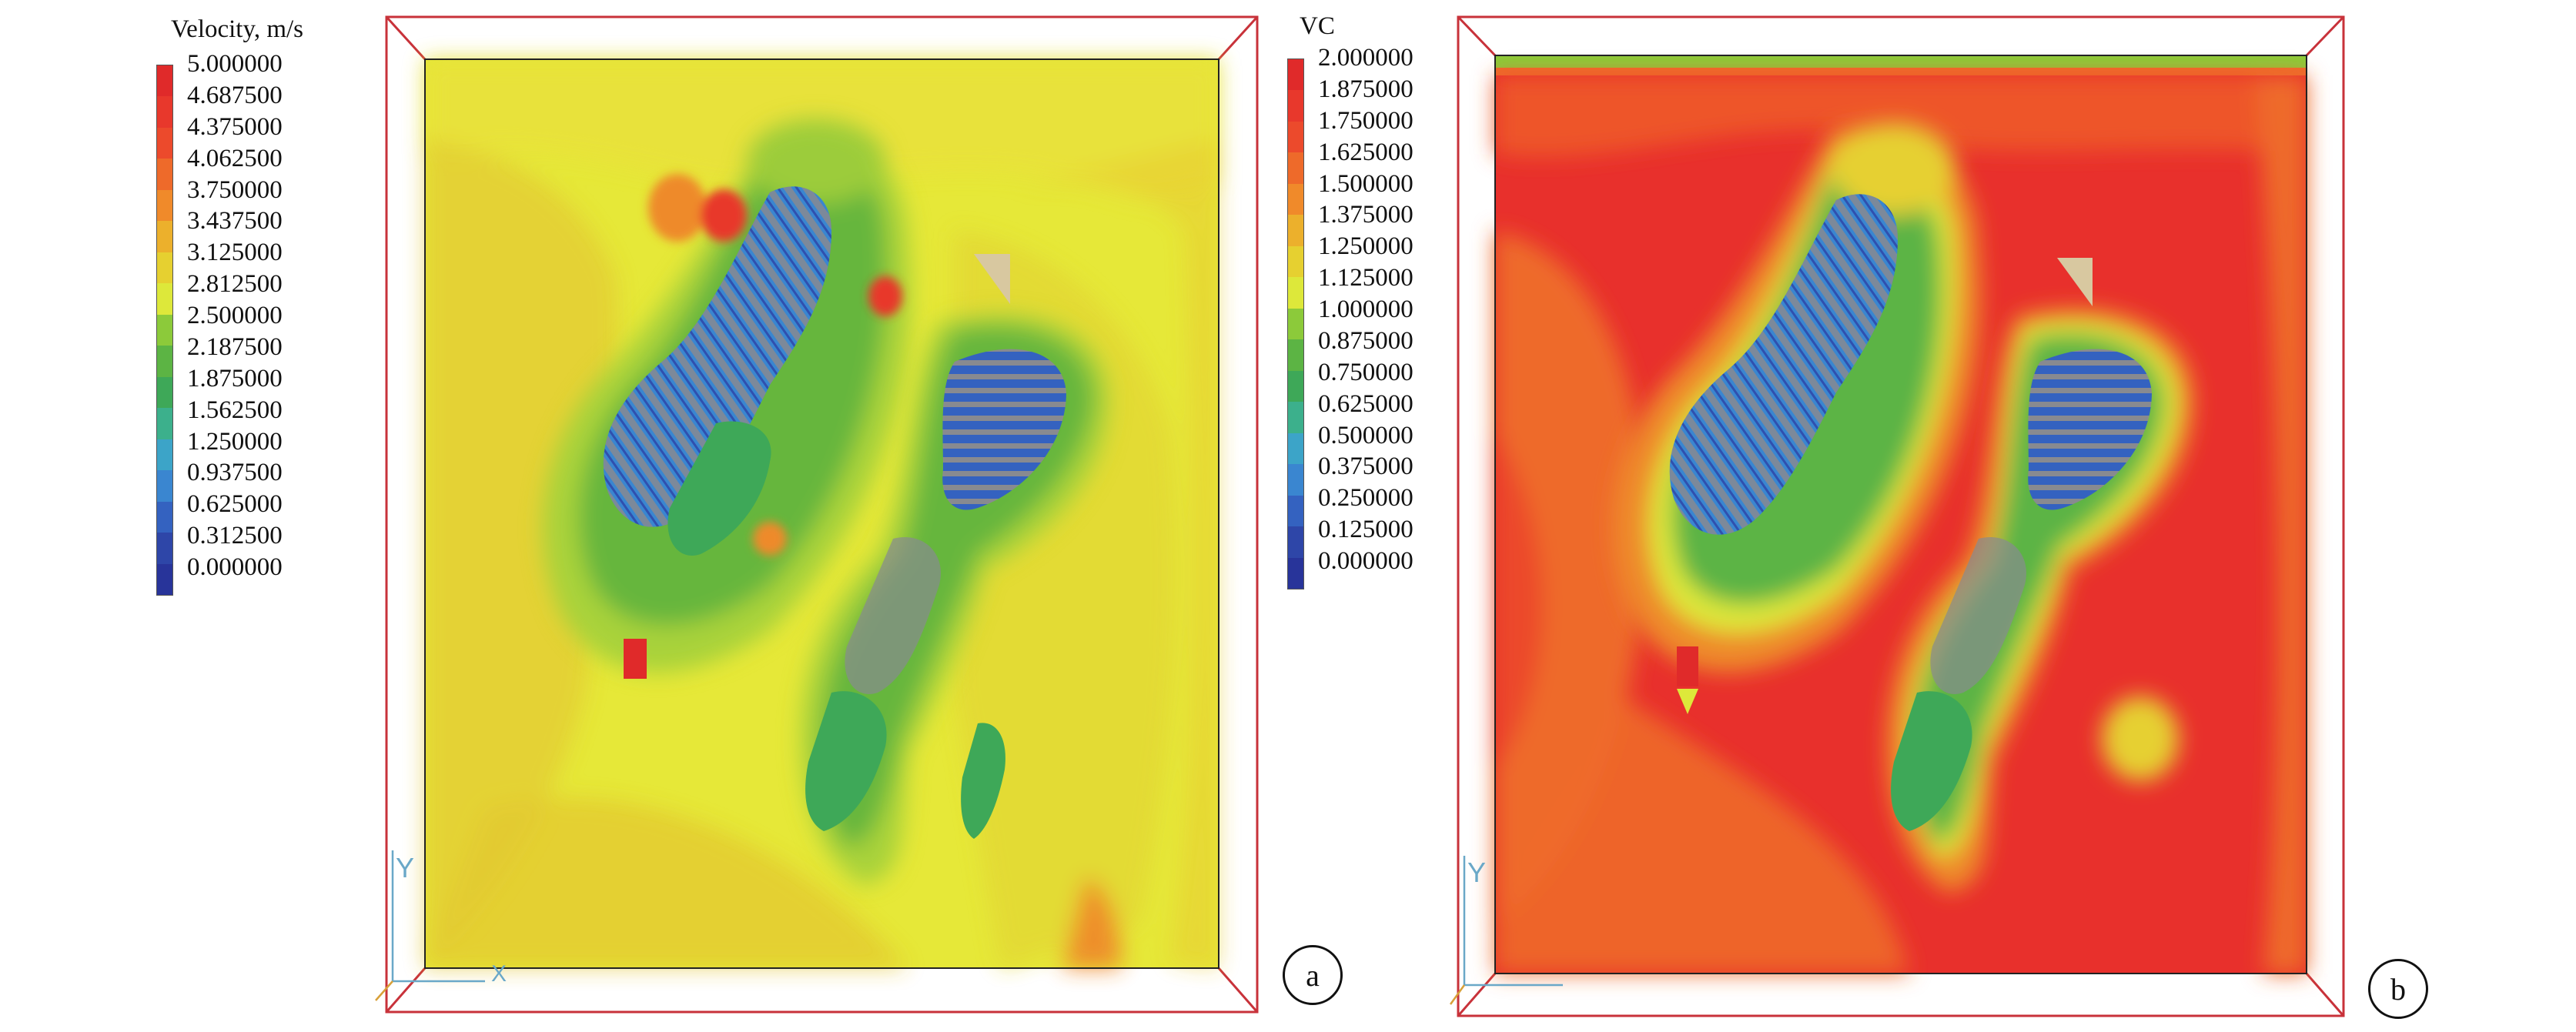 The height and width of the screenshot is (1032, 2576). Describe the element at coordinates (441, 925) in the screenshot. I see `panel-a-axis-triad: Y X` at that location.